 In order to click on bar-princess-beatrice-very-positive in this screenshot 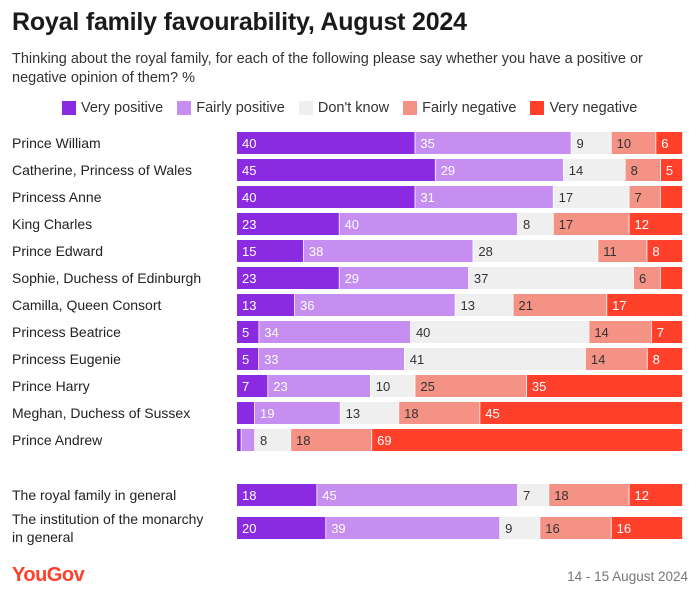, I will do `click(248, 332)`.